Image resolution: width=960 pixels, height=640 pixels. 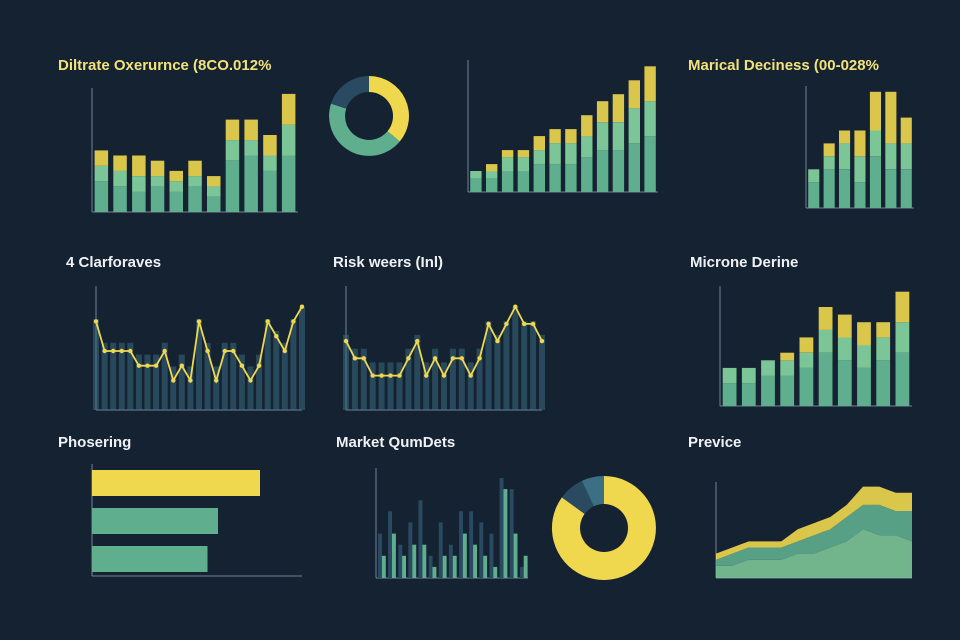 I want to click on panel-title-p4: 4 Clarforaves, so click(x=114, y=262).